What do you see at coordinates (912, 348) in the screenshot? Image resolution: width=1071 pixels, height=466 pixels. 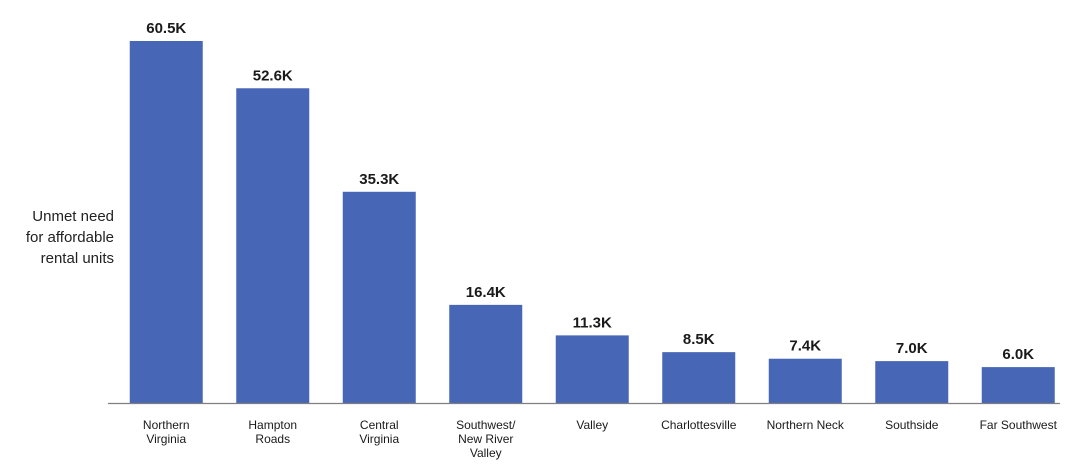 I see `bar-value-label: 7.0K` at bounding box center [912, 348].